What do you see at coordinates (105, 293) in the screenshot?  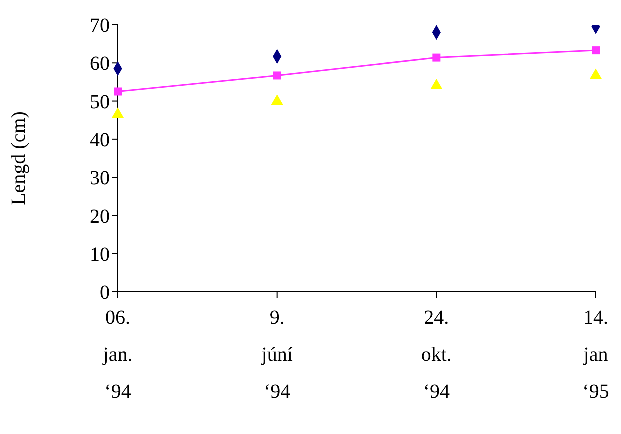 I see `y-tick-label: 0` at bounding box center [105, 293].